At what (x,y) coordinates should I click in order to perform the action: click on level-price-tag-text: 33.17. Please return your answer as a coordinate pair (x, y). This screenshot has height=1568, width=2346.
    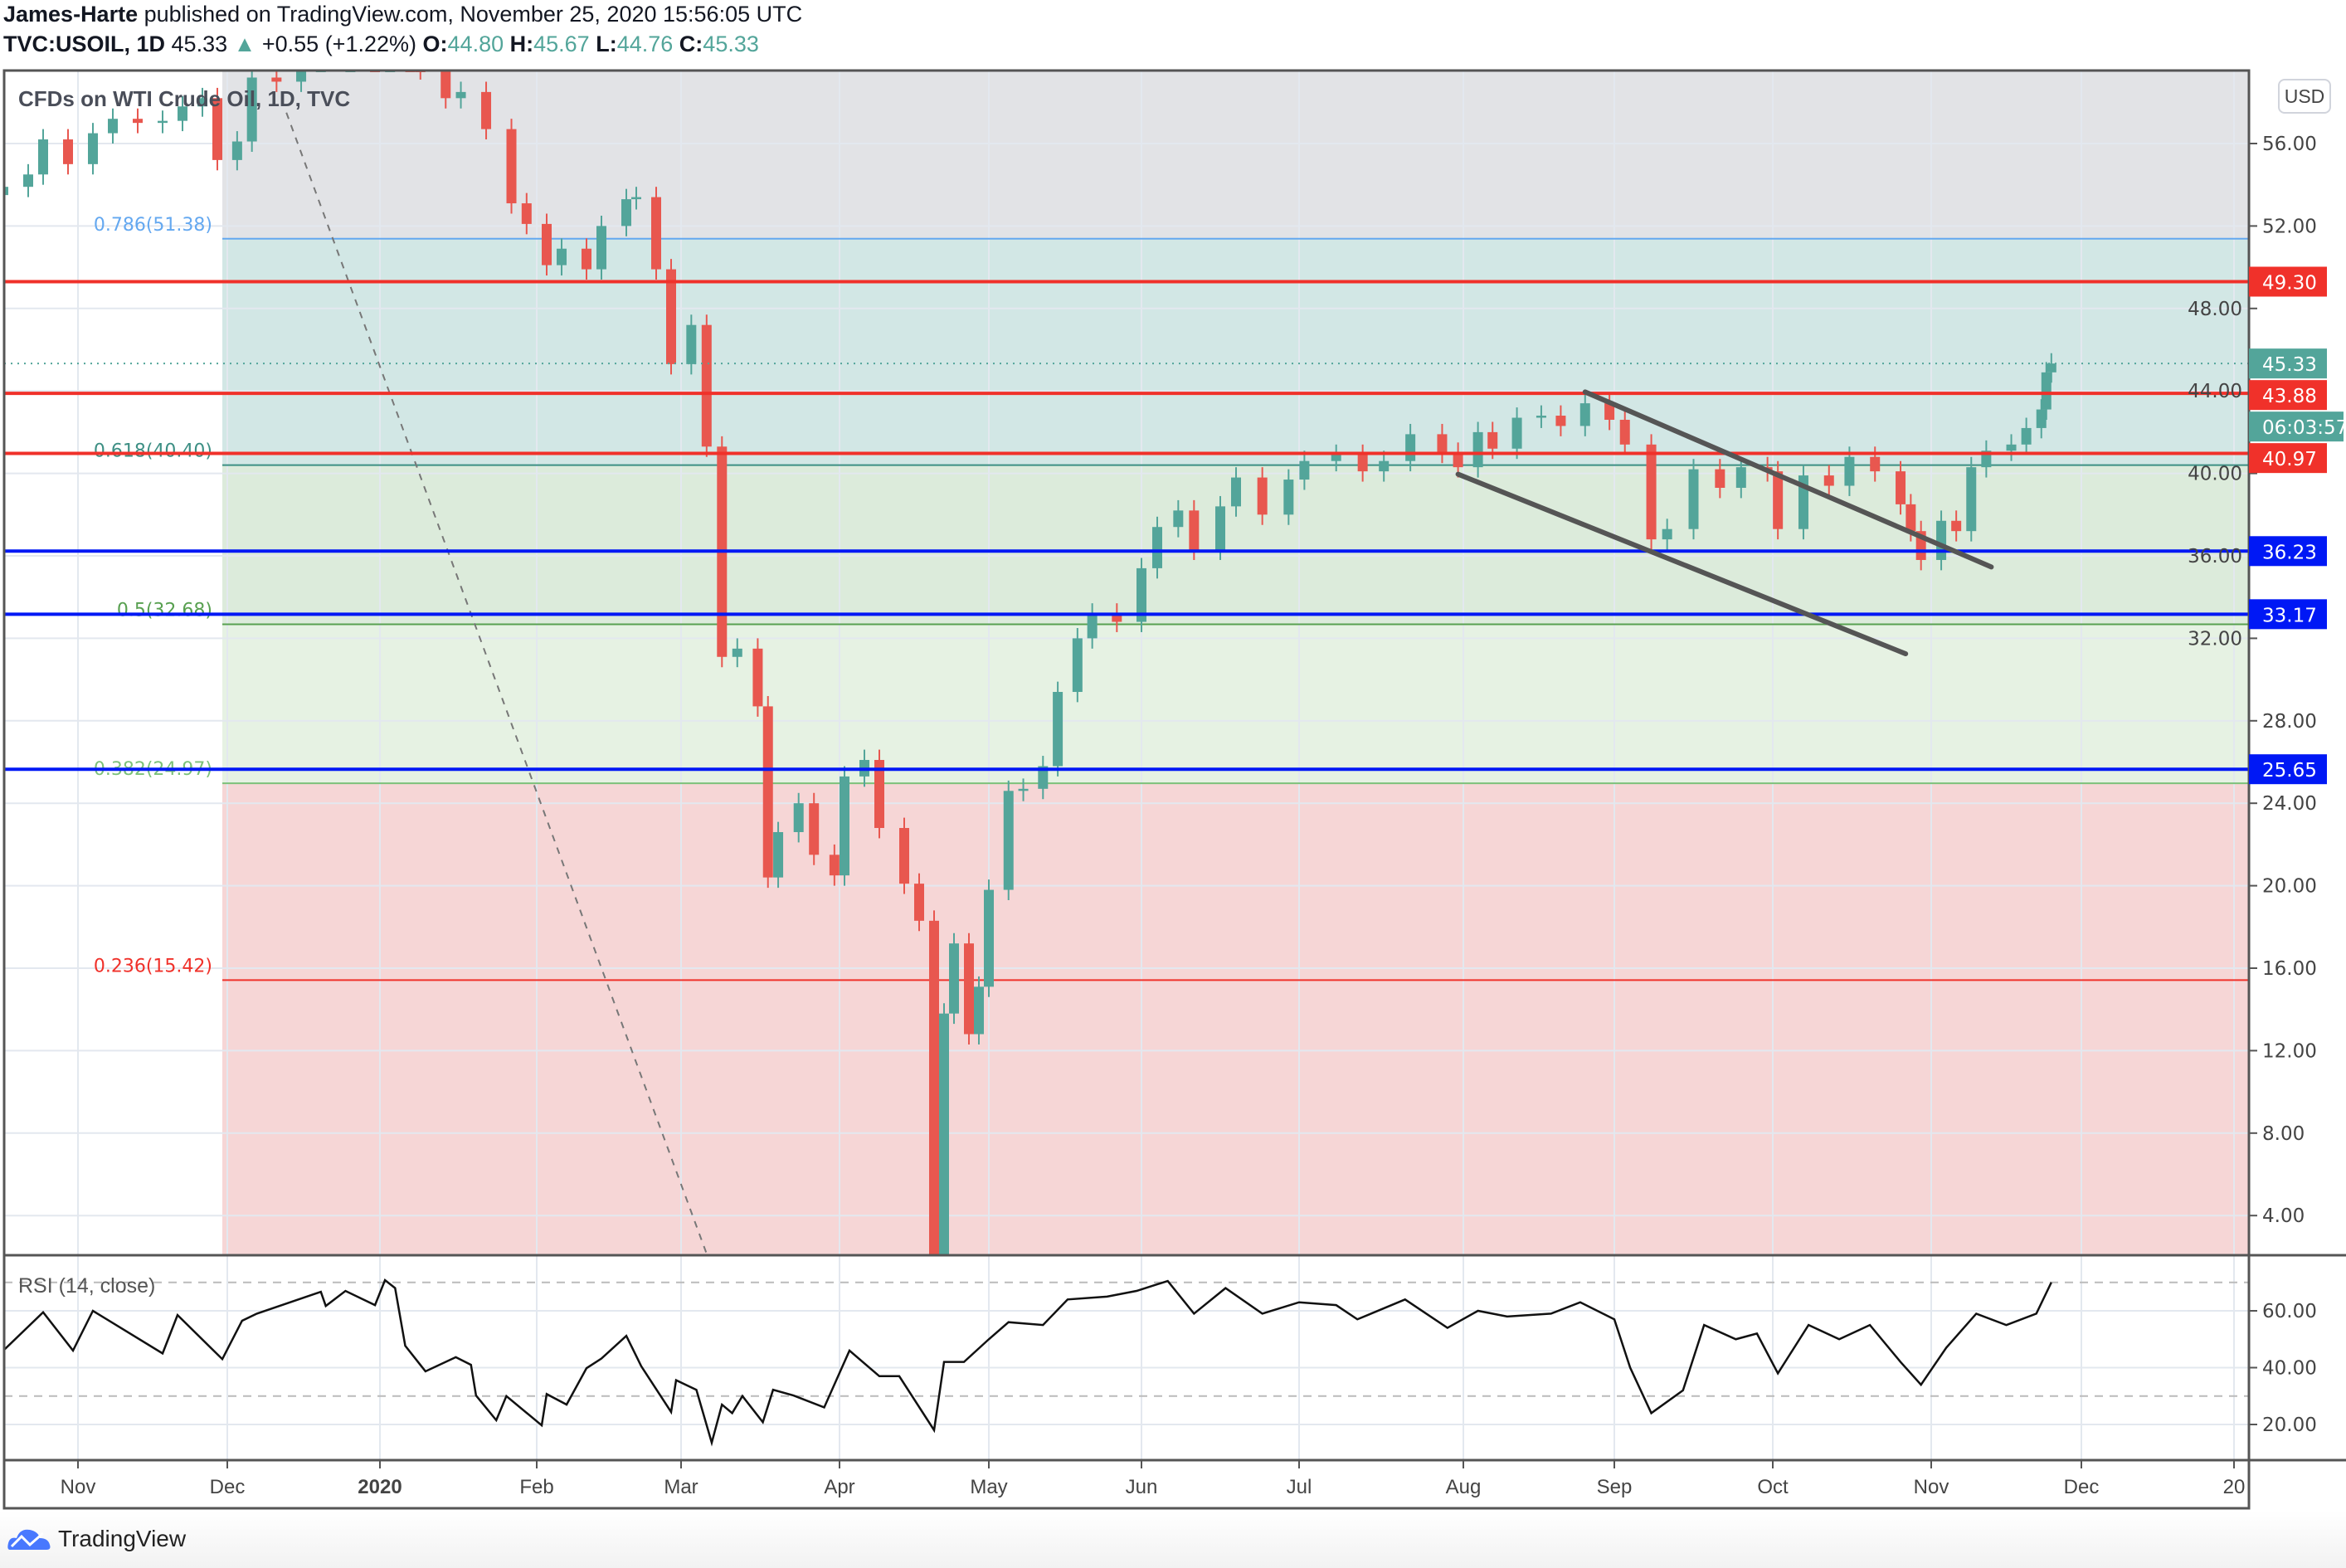
    Looking at the image, I should click on (2289, 615).